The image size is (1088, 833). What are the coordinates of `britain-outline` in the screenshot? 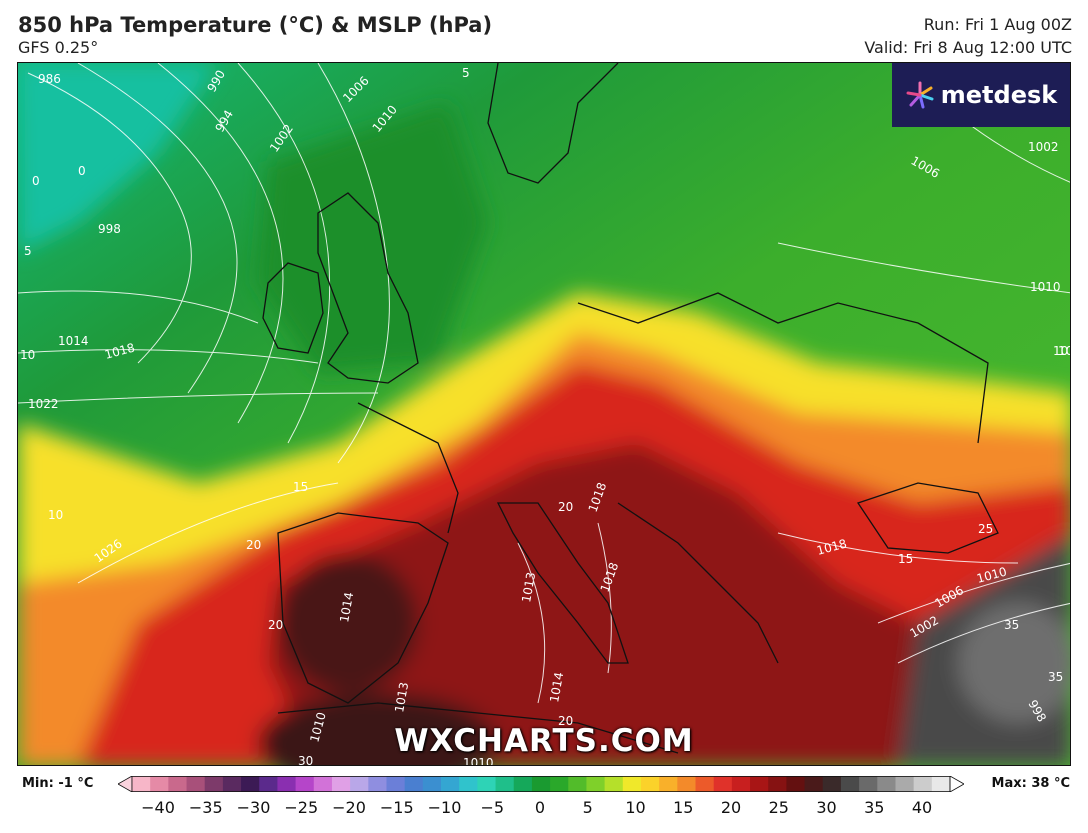 It's located at (368, 288).